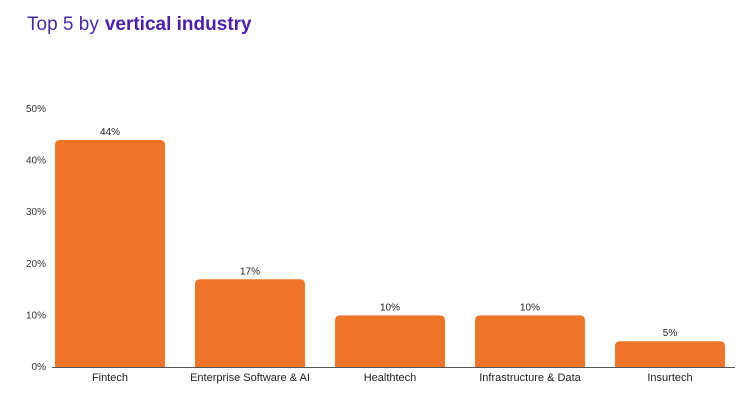  Describe the element at coordinates (36, 161) in the screenshot. I see `y-tick-label: 40%` at that location.